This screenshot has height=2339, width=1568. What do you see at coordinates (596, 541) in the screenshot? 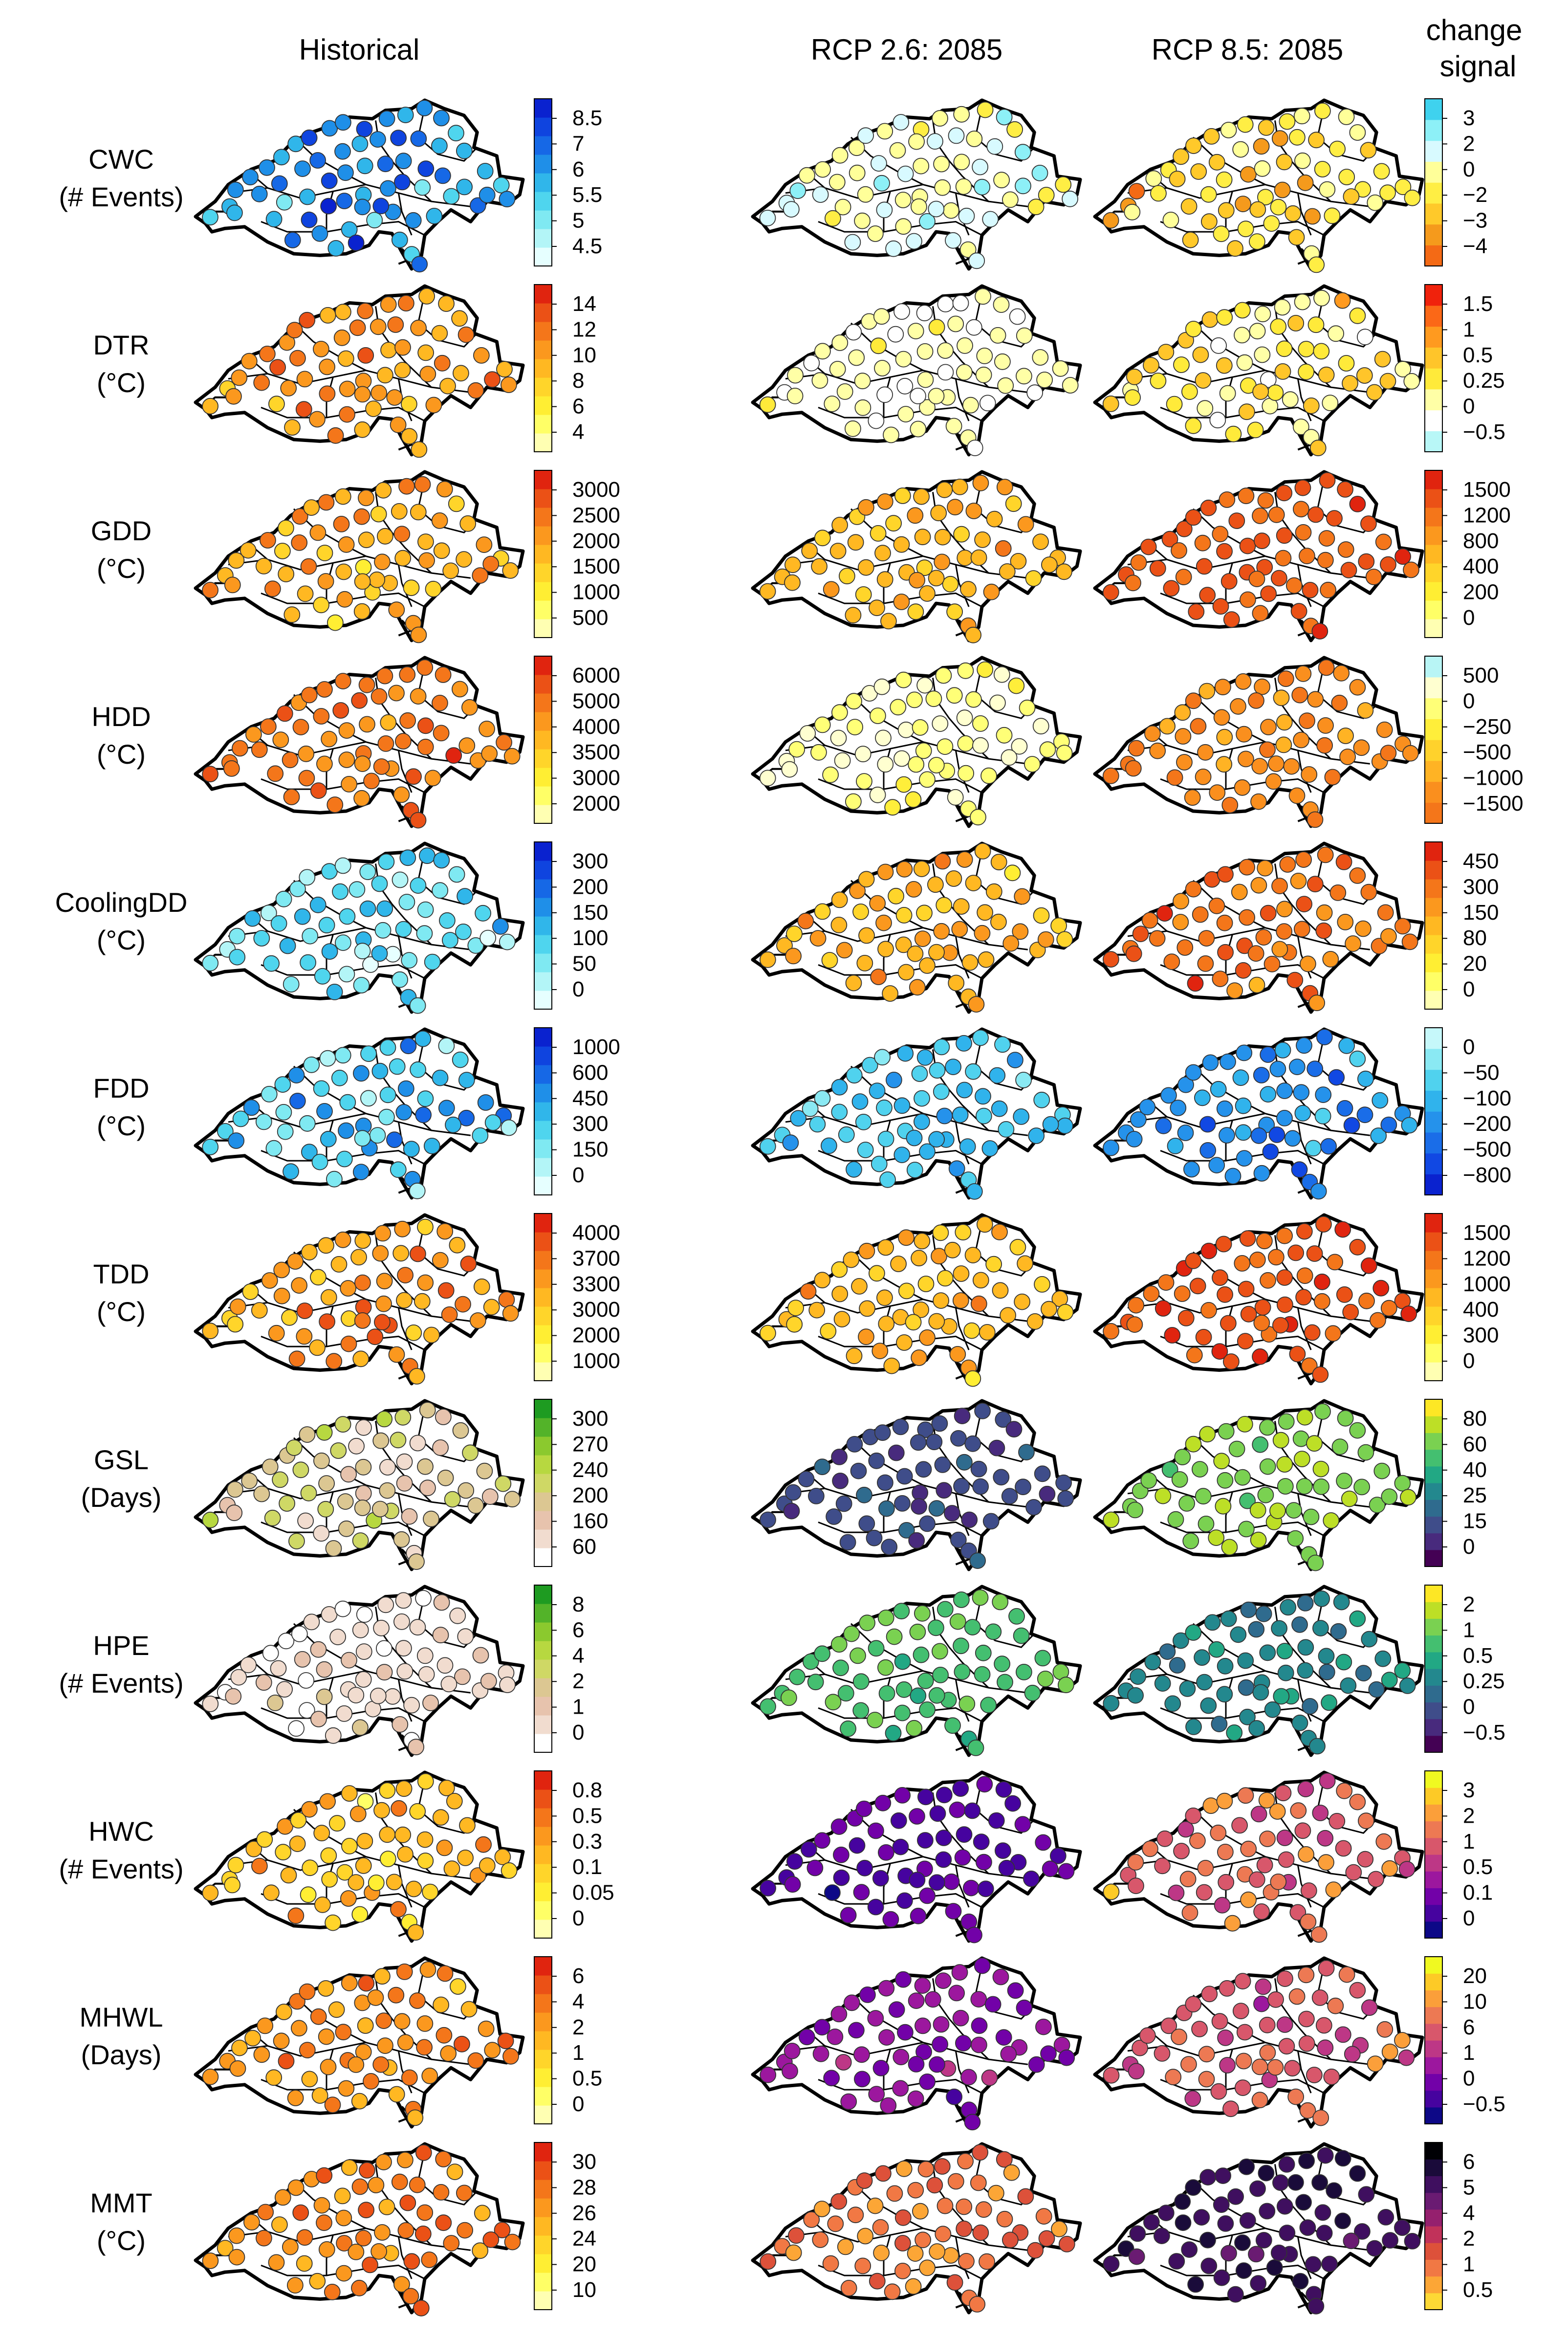
I see `colorbar-tick-label: 2000` at bounding box center [596, 541].